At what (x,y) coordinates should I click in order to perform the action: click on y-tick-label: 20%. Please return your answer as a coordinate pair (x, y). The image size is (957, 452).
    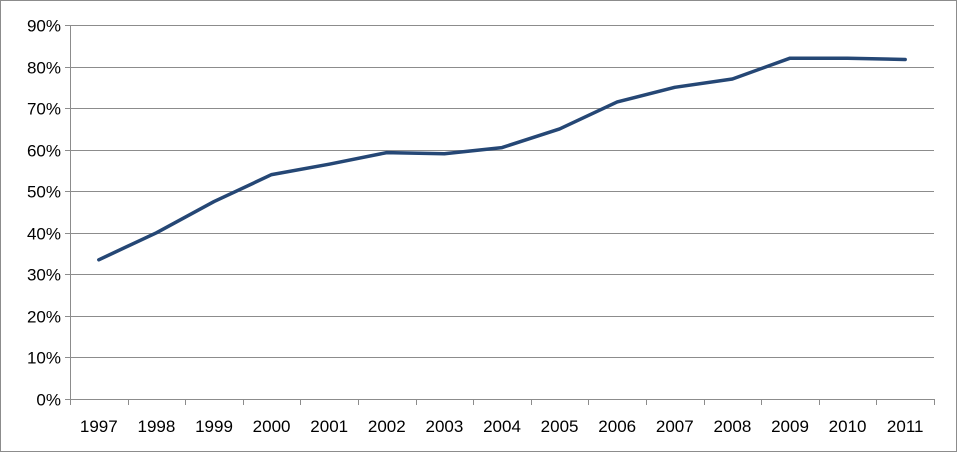
    Looking at the image, I should click on (44, 317).